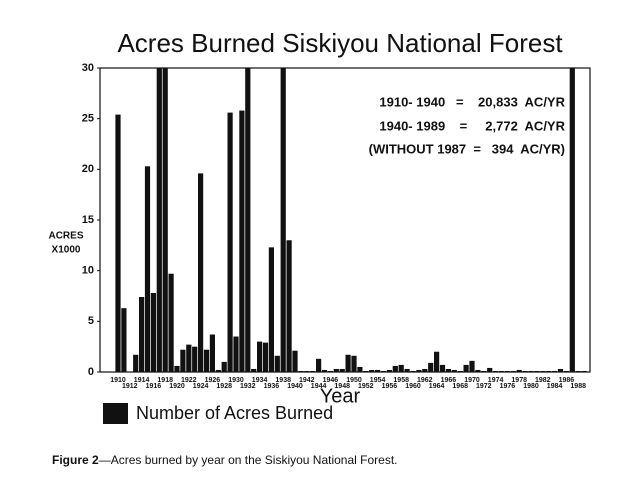 The width and height of the screenshot is (640, 487). Describe the element at coordinates (508, 386) in the screenshot. I see `x-tick-label: 1976` at that location.